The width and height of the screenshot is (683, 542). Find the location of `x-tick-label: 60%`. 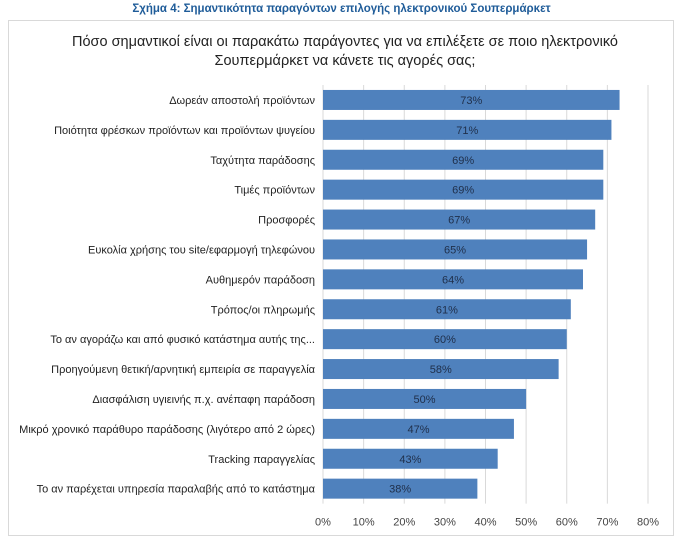

x-tick-label: 60% is located at coordinates (567, 523).